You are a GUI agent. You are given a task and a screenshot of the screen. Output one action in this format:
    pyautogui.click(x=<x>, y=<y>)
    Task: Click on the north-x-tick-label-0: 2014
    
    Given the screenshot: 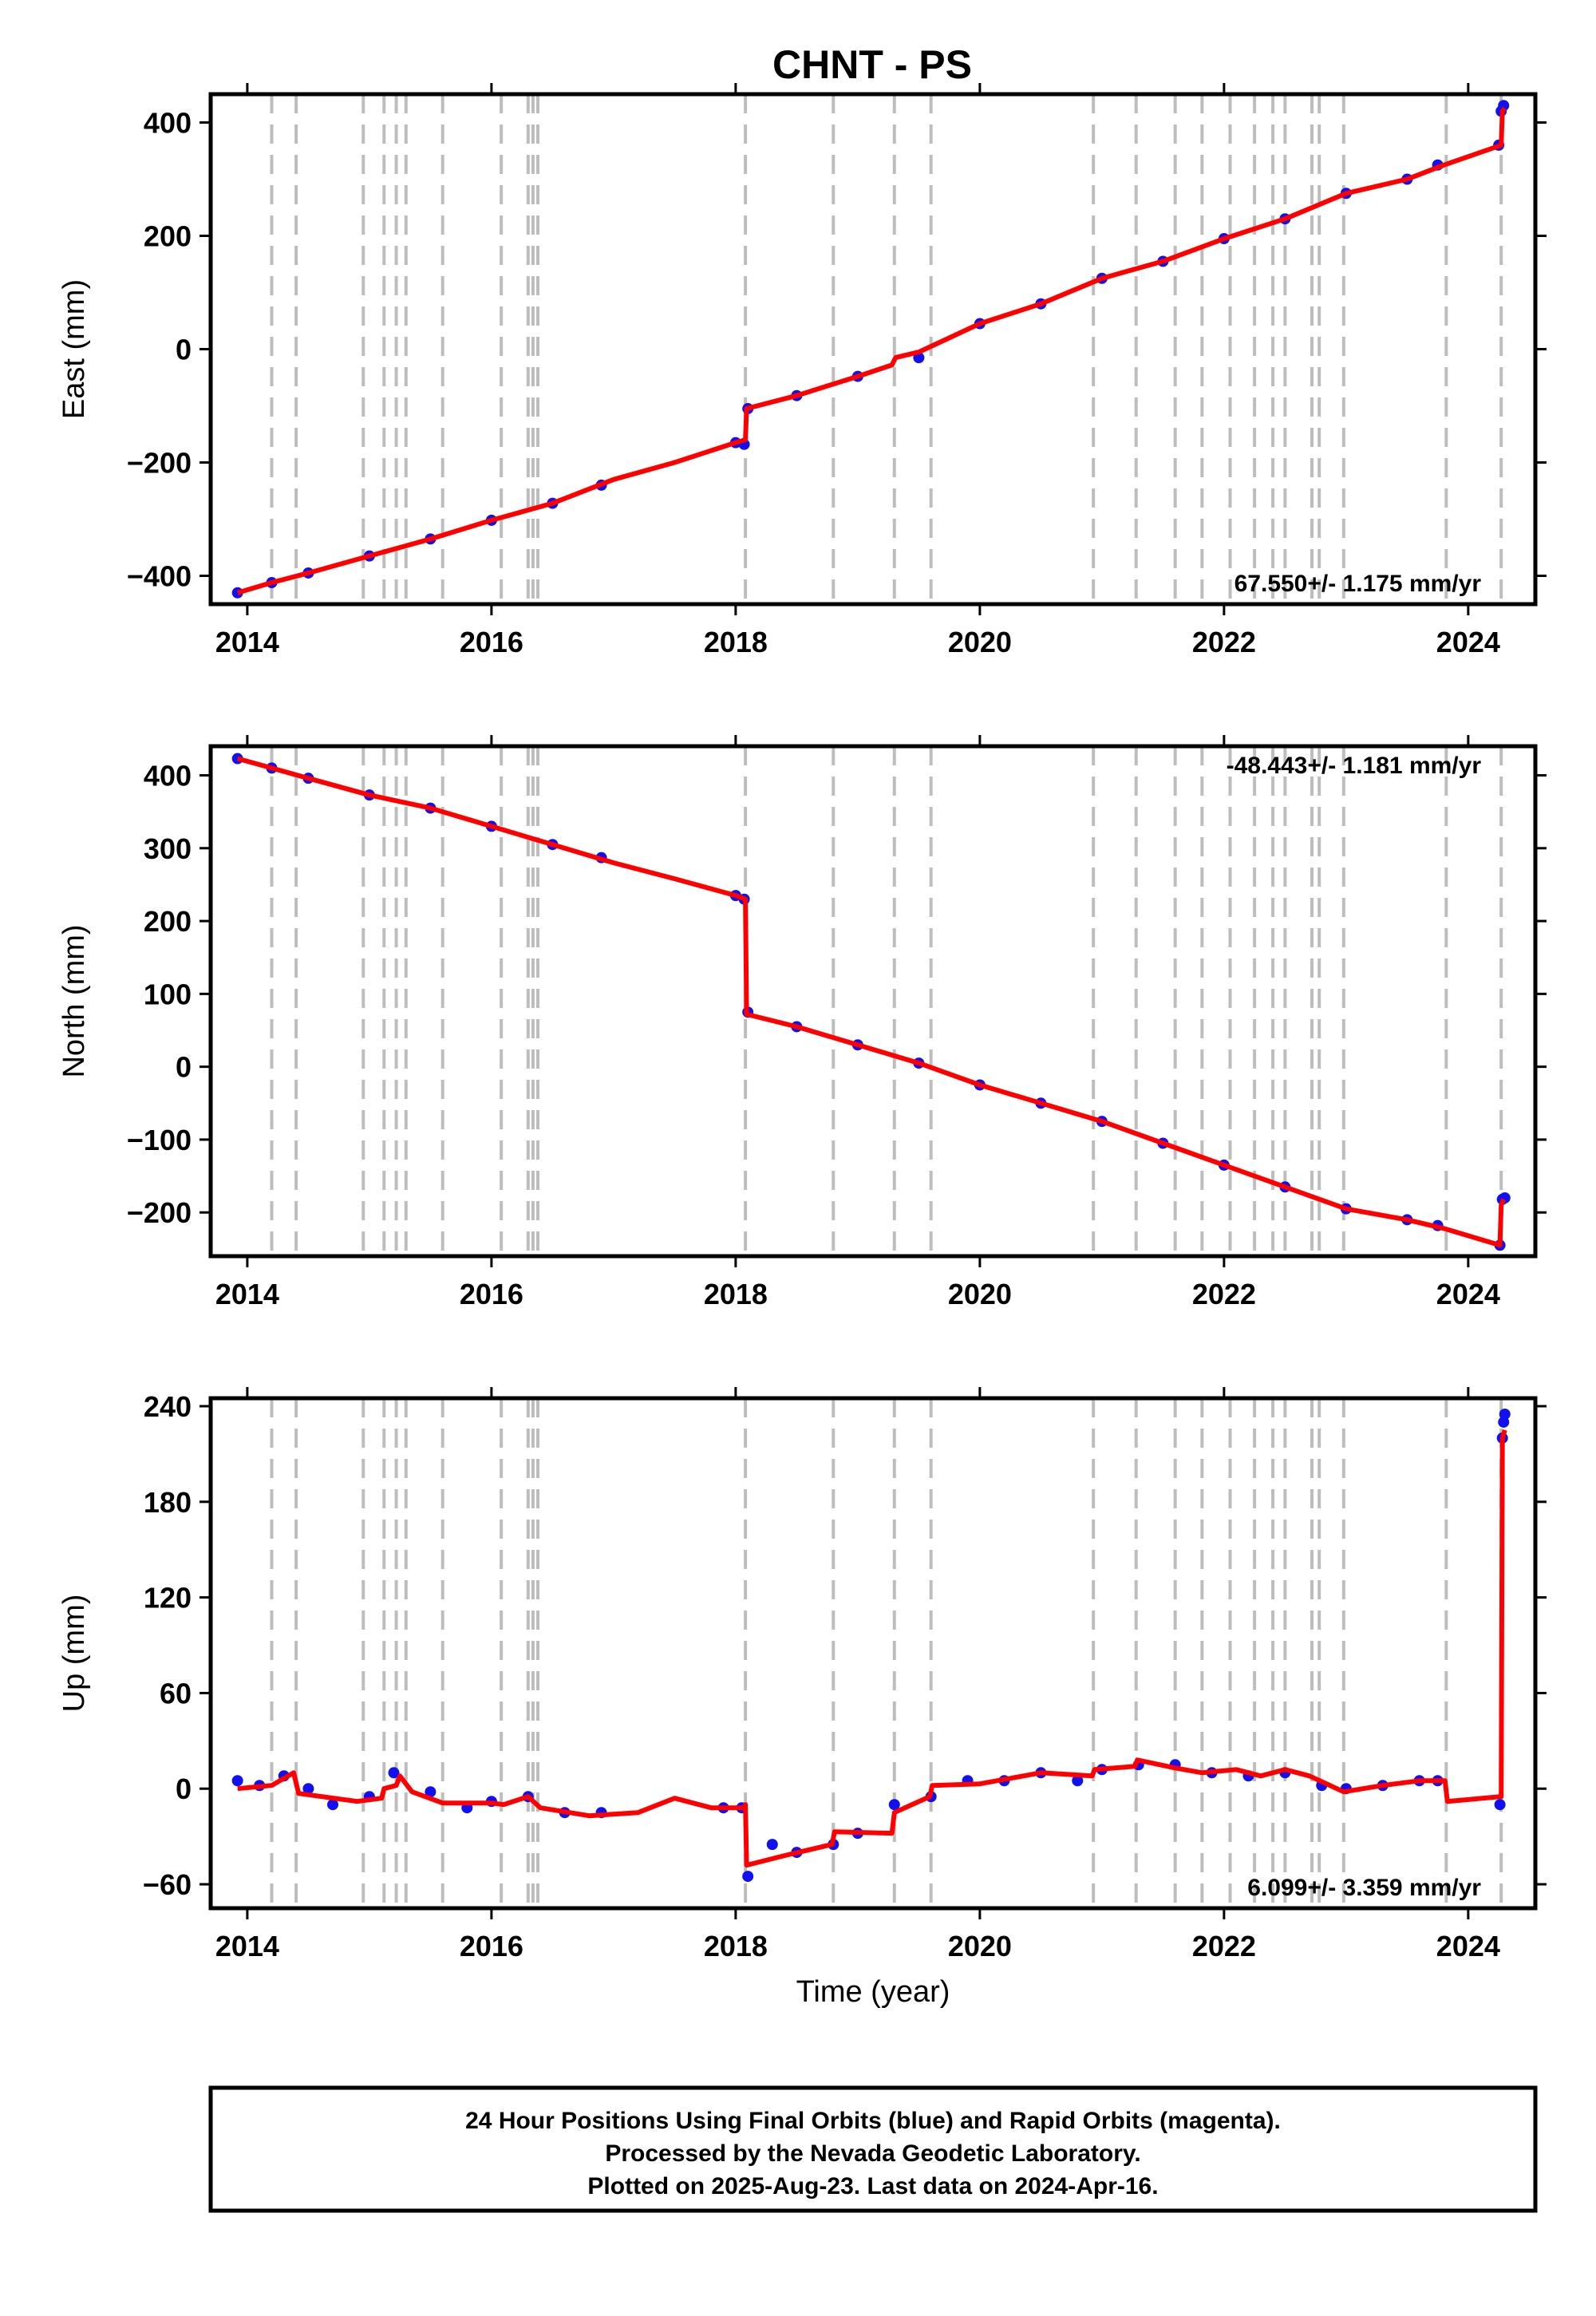 What is the action you would take?
    pyautogui.click(x=247, y=1294)
    